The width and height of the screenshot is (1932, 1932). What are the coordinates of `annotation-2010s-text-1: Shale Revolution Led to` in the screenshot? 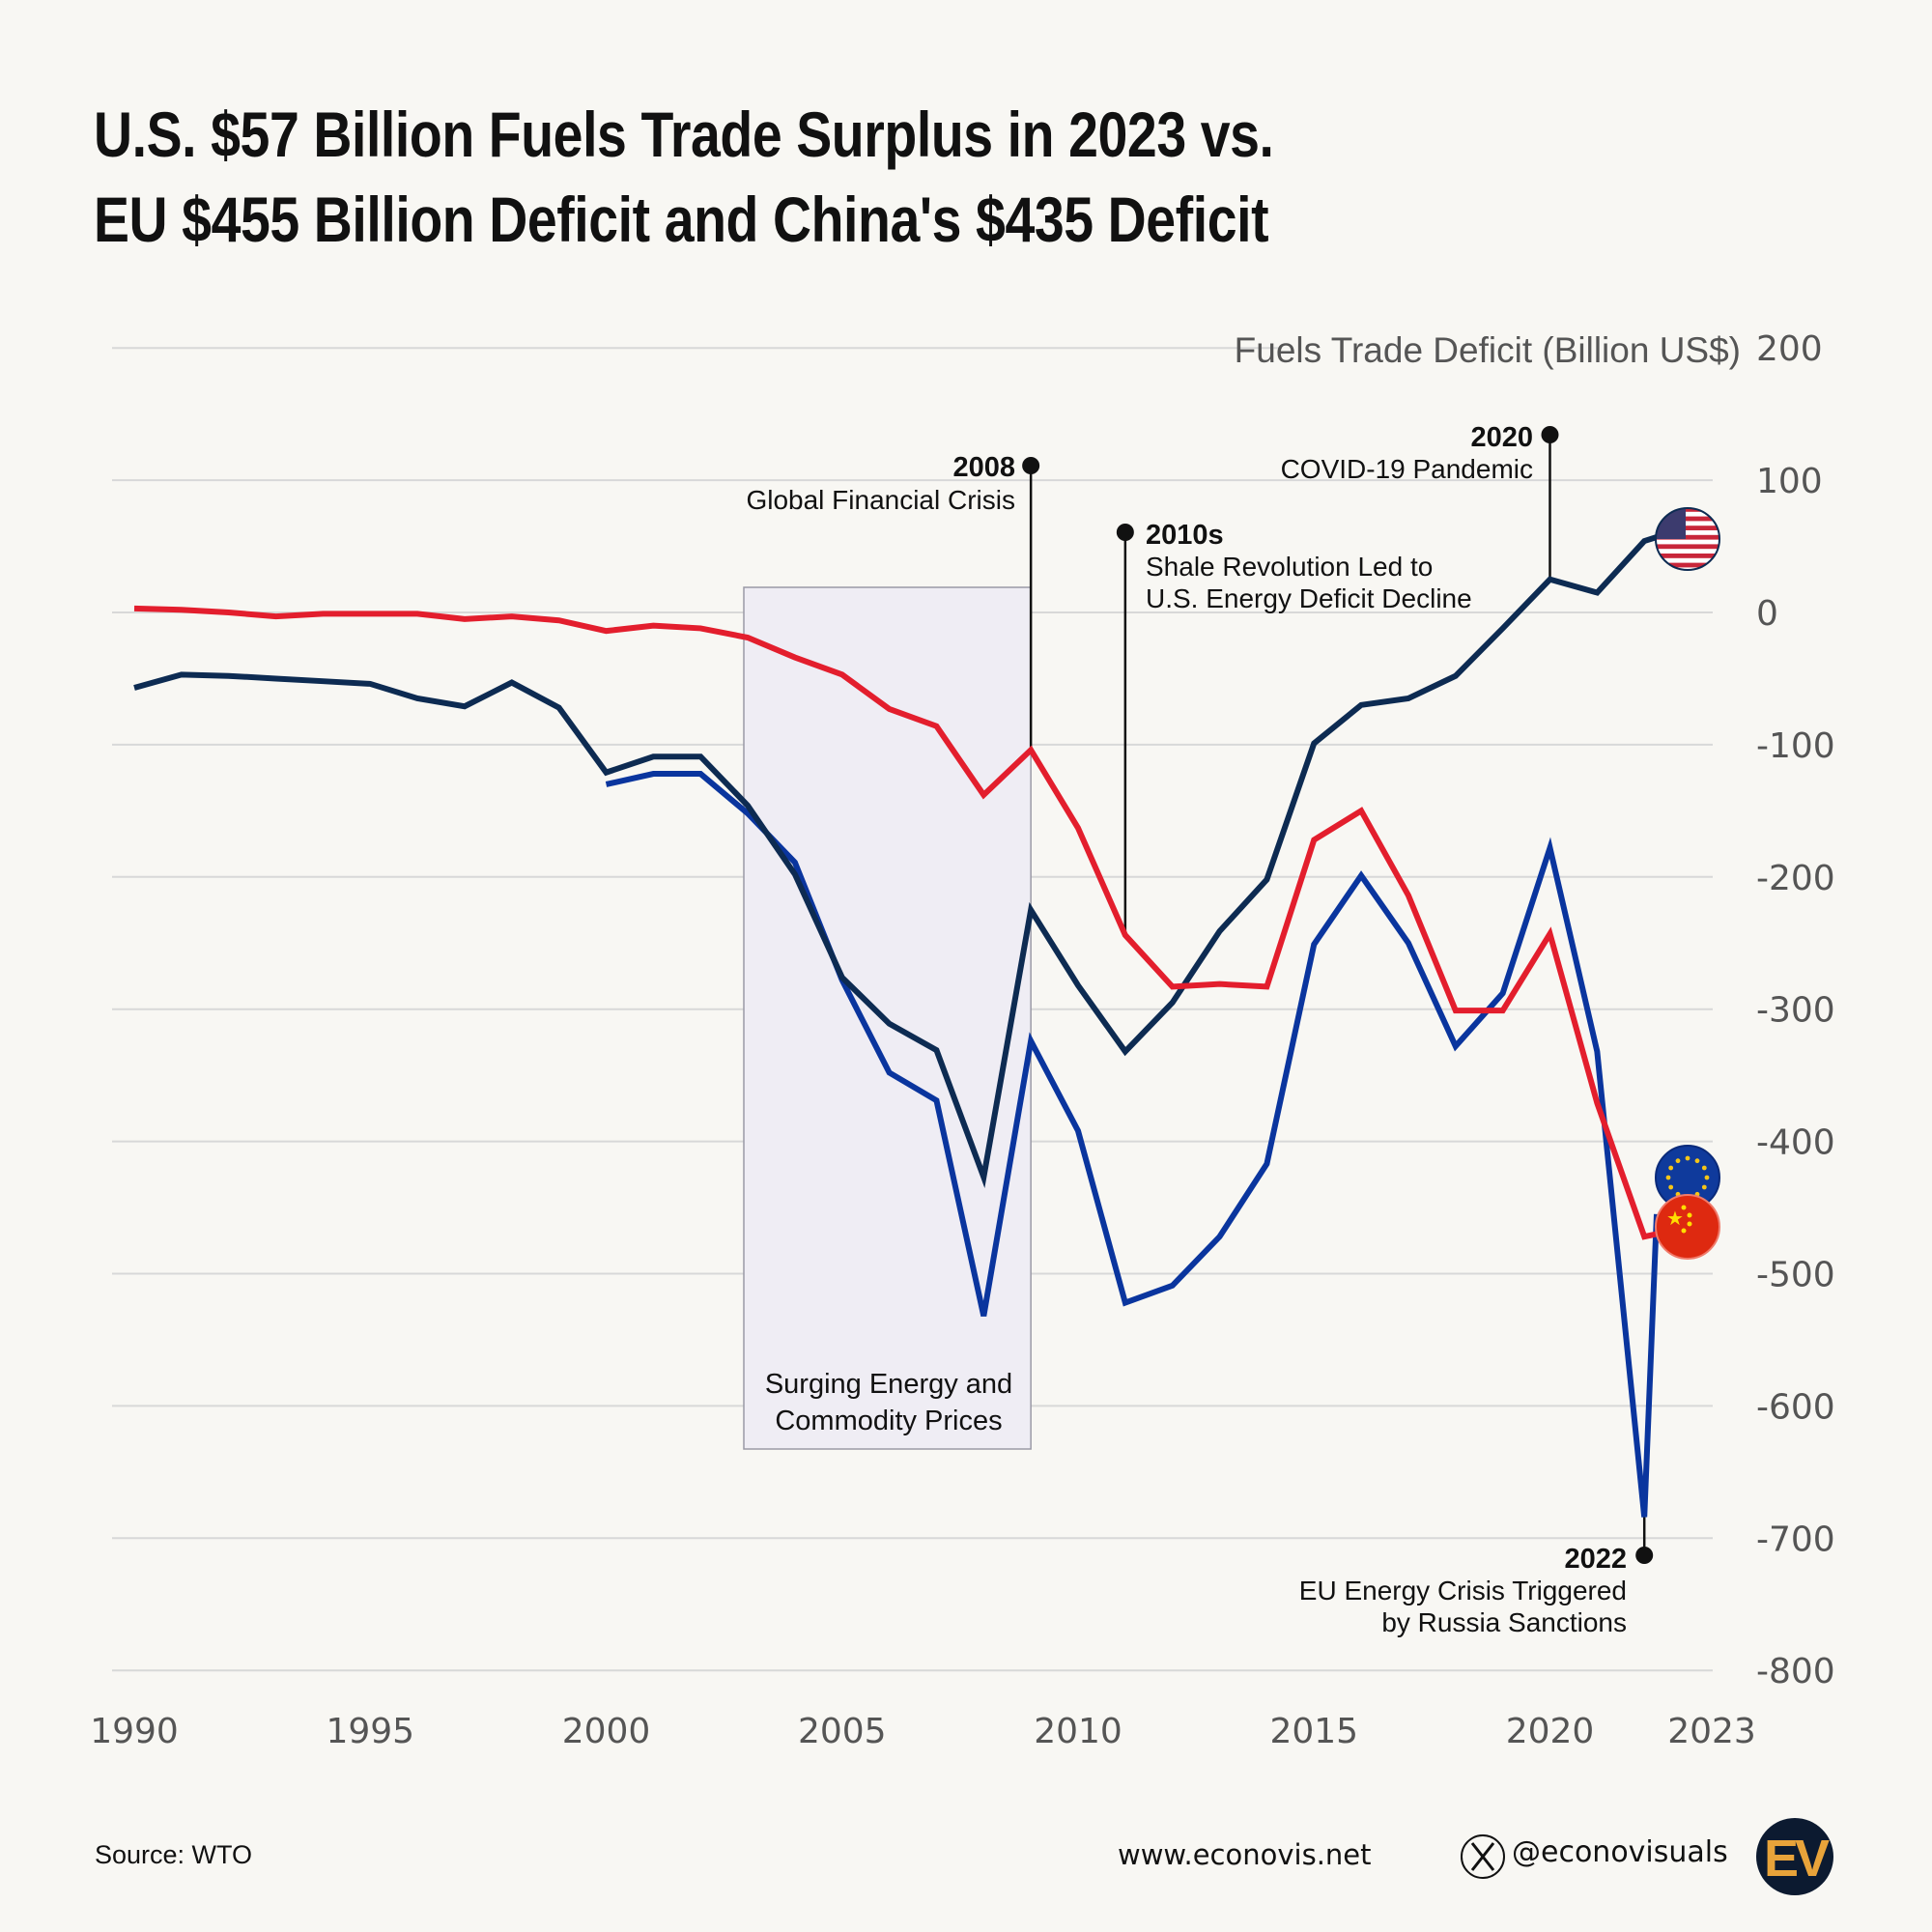 It's located at (1289, 567).